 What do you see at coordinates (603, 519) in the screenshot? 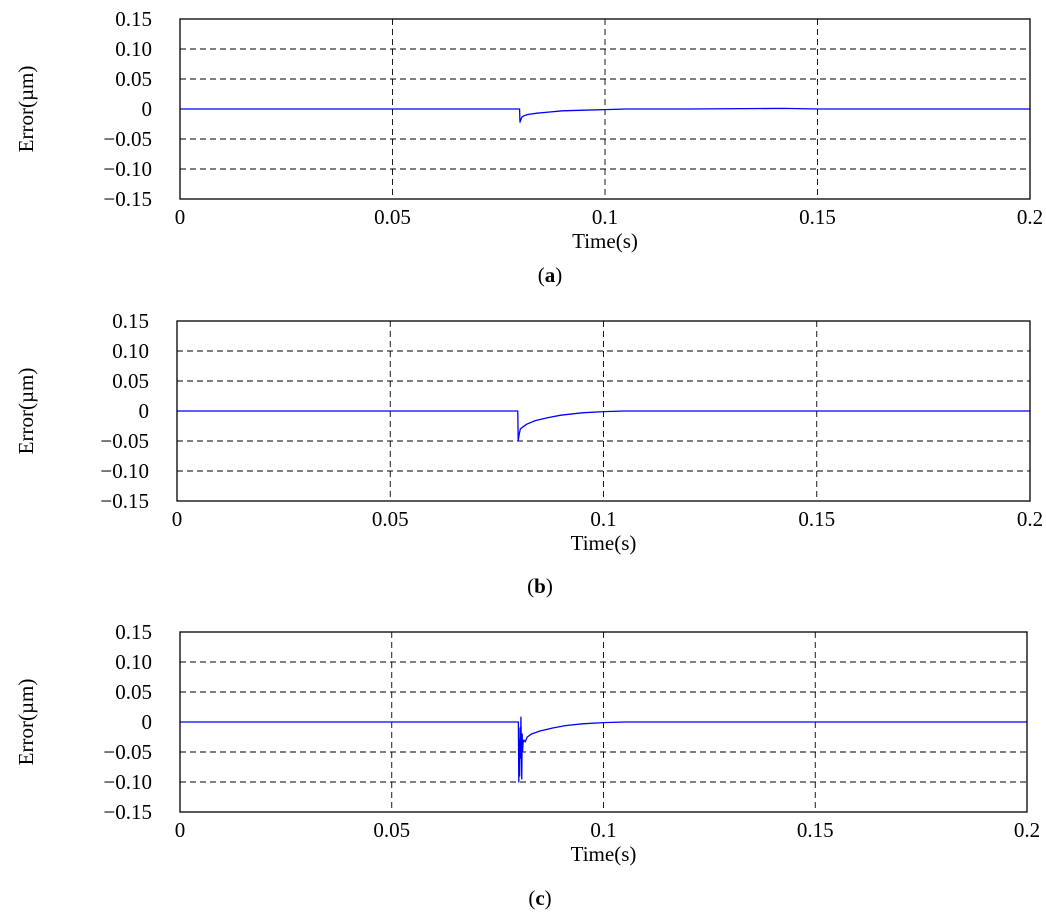
I see `panel-b-xtick-label: 0.1` at bounding box center [603, 519].